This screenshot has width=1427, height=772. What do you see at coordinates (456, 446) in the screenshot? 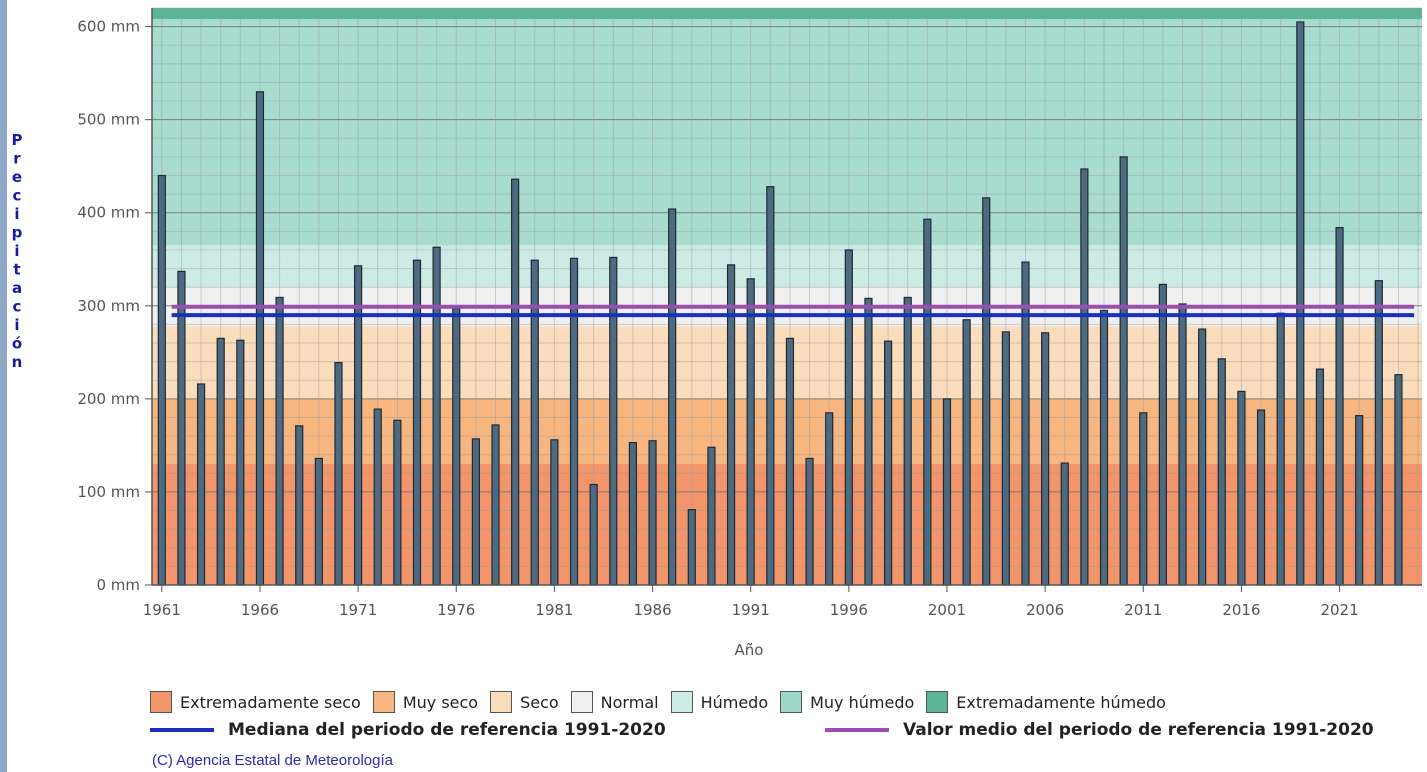
I see `bar-1976` at bounding box center [456, 446].